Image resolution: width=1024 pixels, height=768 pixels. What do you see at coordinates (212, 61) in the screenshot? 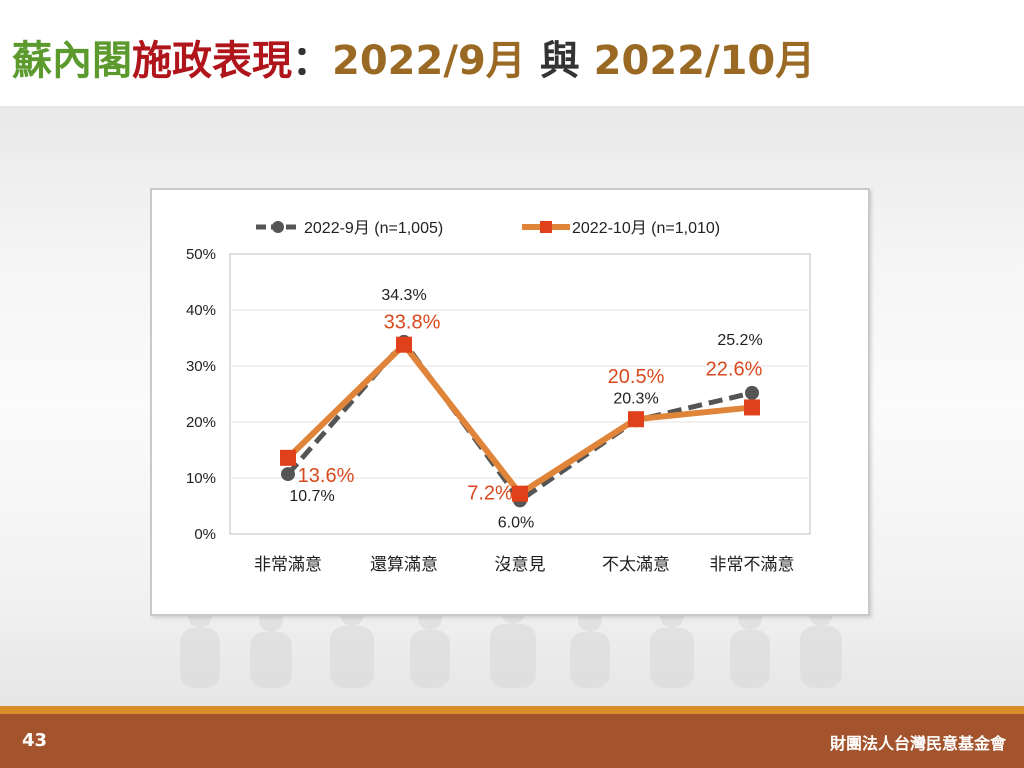
I see `title-performance: 施政表現` at bounding box center [212, 61].